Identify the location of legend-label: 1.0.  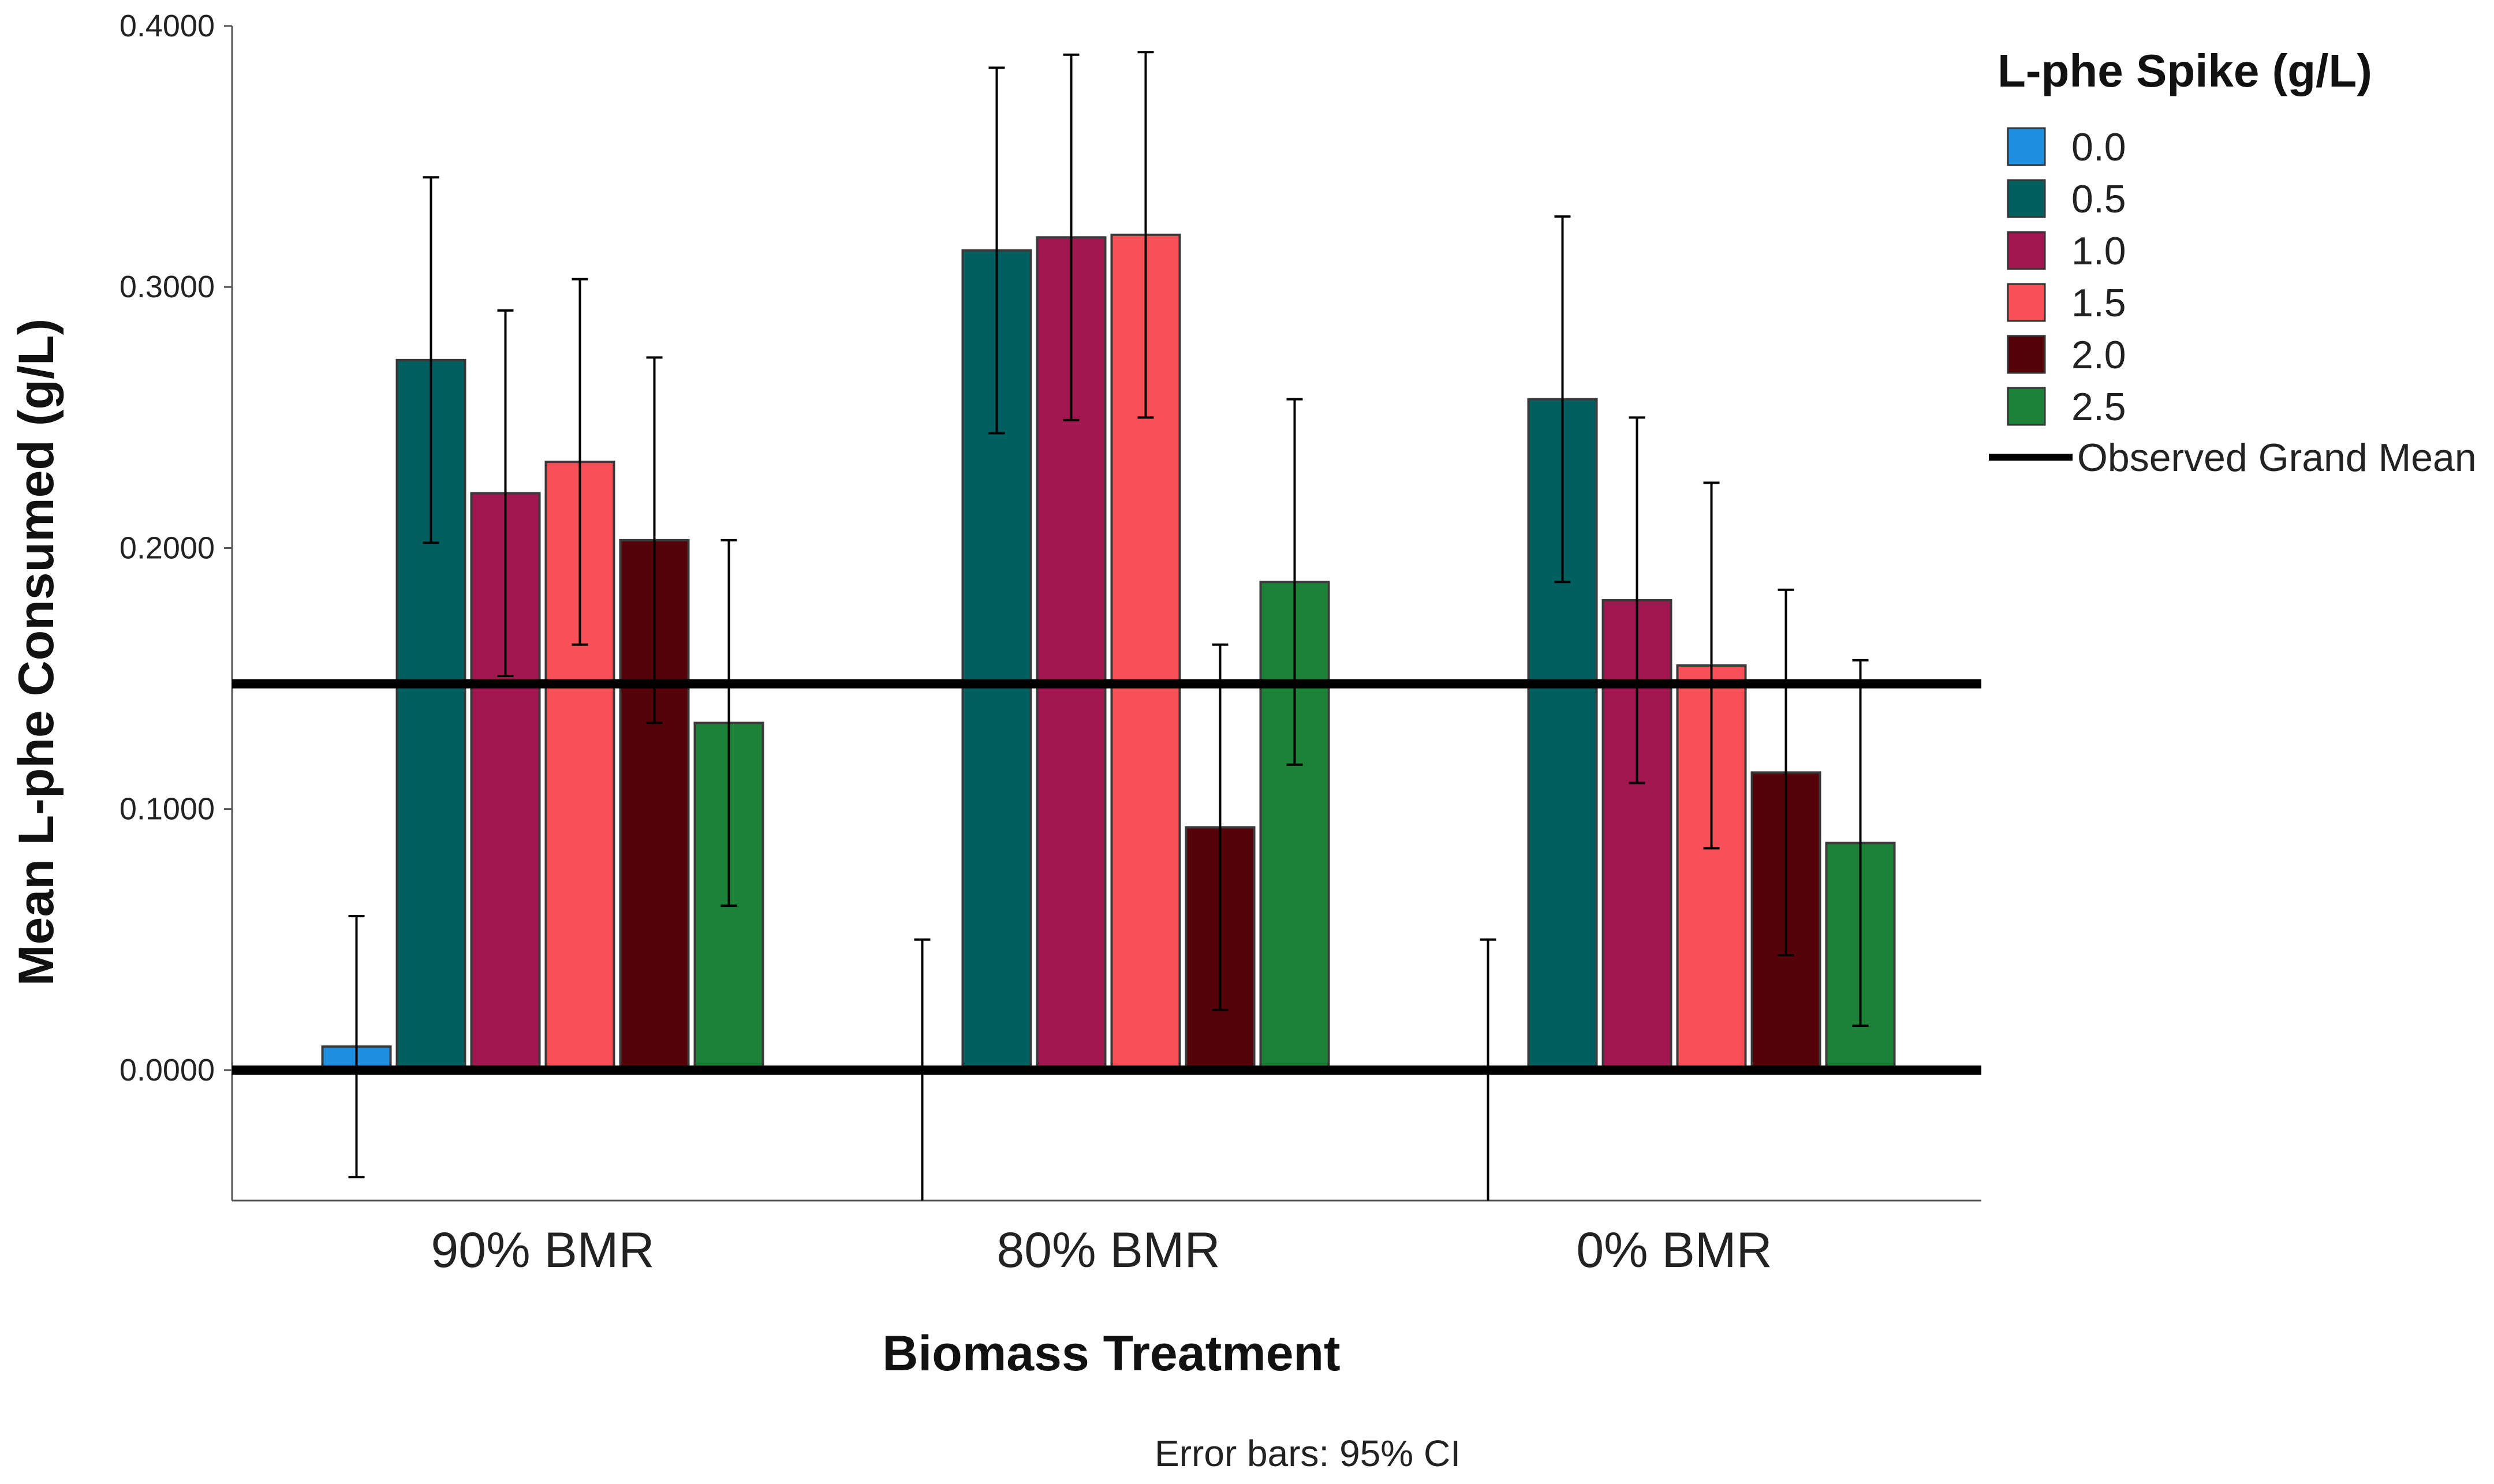
(2098, 251).